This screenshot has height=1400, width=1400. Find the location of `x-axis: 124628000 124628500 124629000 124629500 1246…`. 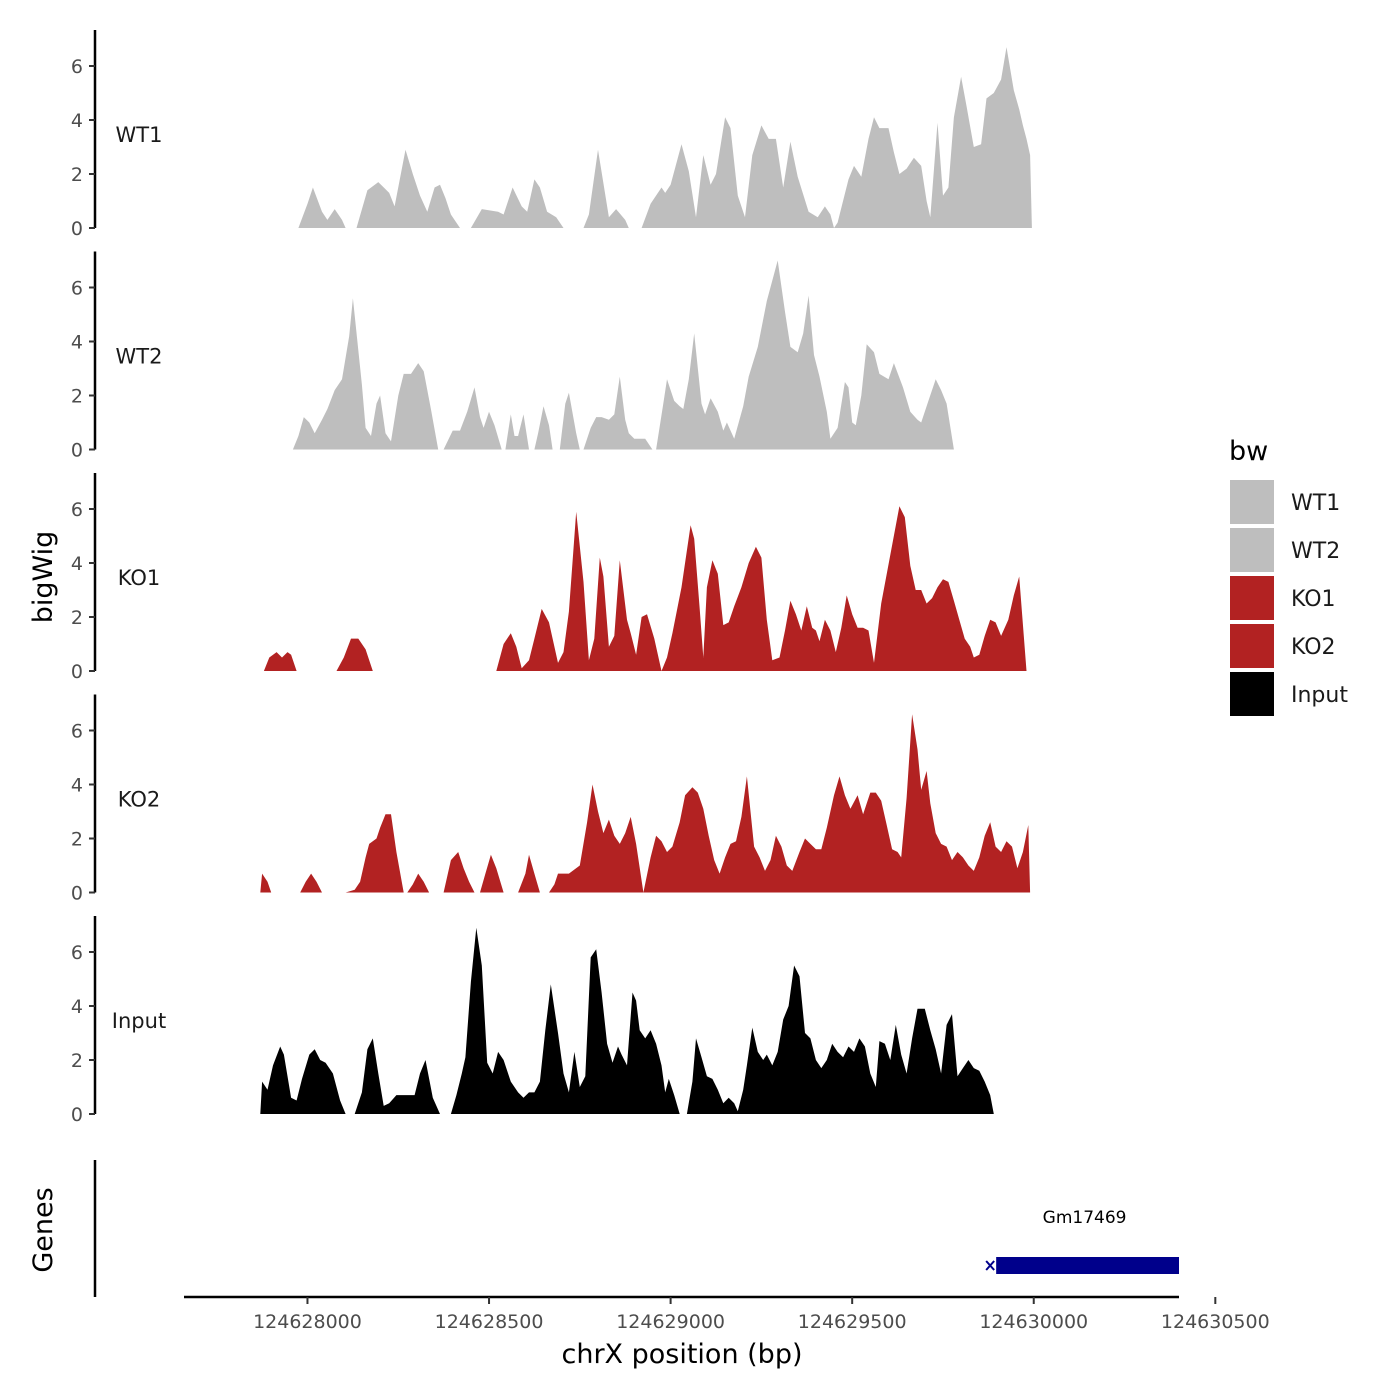

x-axis: 124628000 124628500 124629000 124629500 1246… is located at coordinates (727, 1314).